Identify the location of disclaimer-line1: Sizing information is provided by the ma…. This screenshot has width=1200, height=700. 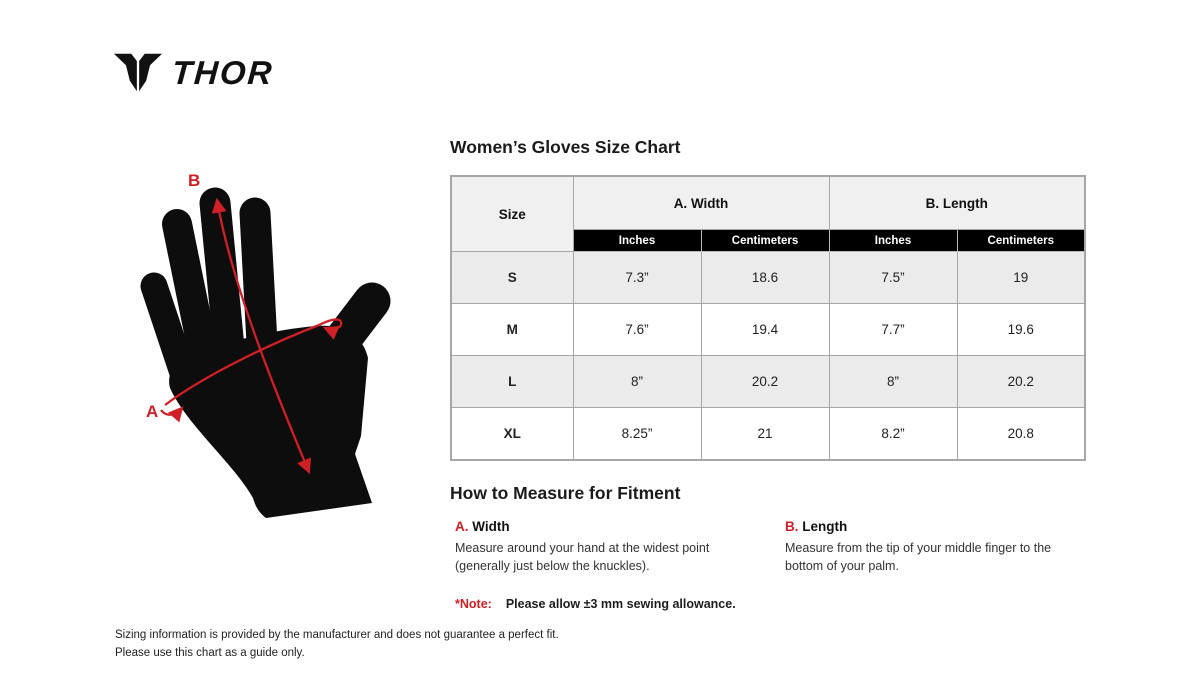
(337, 635).